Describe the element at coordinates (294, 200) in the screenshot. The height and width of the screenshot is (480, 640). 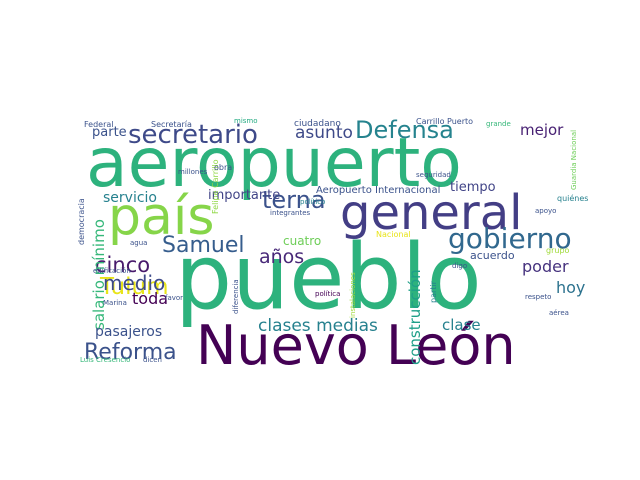
I see `word-9: terna` at that location.